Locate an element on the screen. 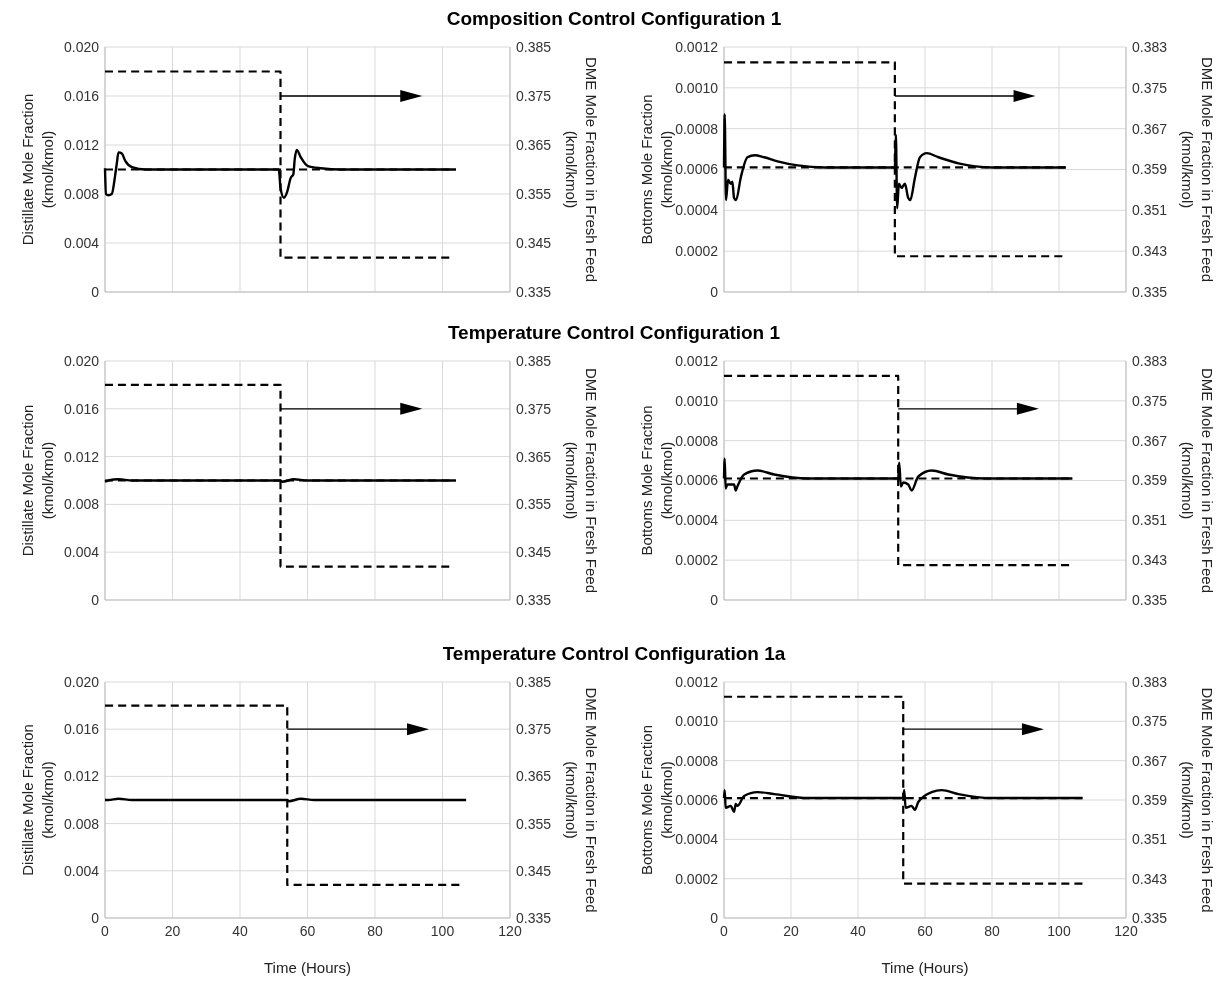 The height and width of the screenshot is (987, 1228). text: Temperature Control Configuration 1a is located at coordinates (614, 653).